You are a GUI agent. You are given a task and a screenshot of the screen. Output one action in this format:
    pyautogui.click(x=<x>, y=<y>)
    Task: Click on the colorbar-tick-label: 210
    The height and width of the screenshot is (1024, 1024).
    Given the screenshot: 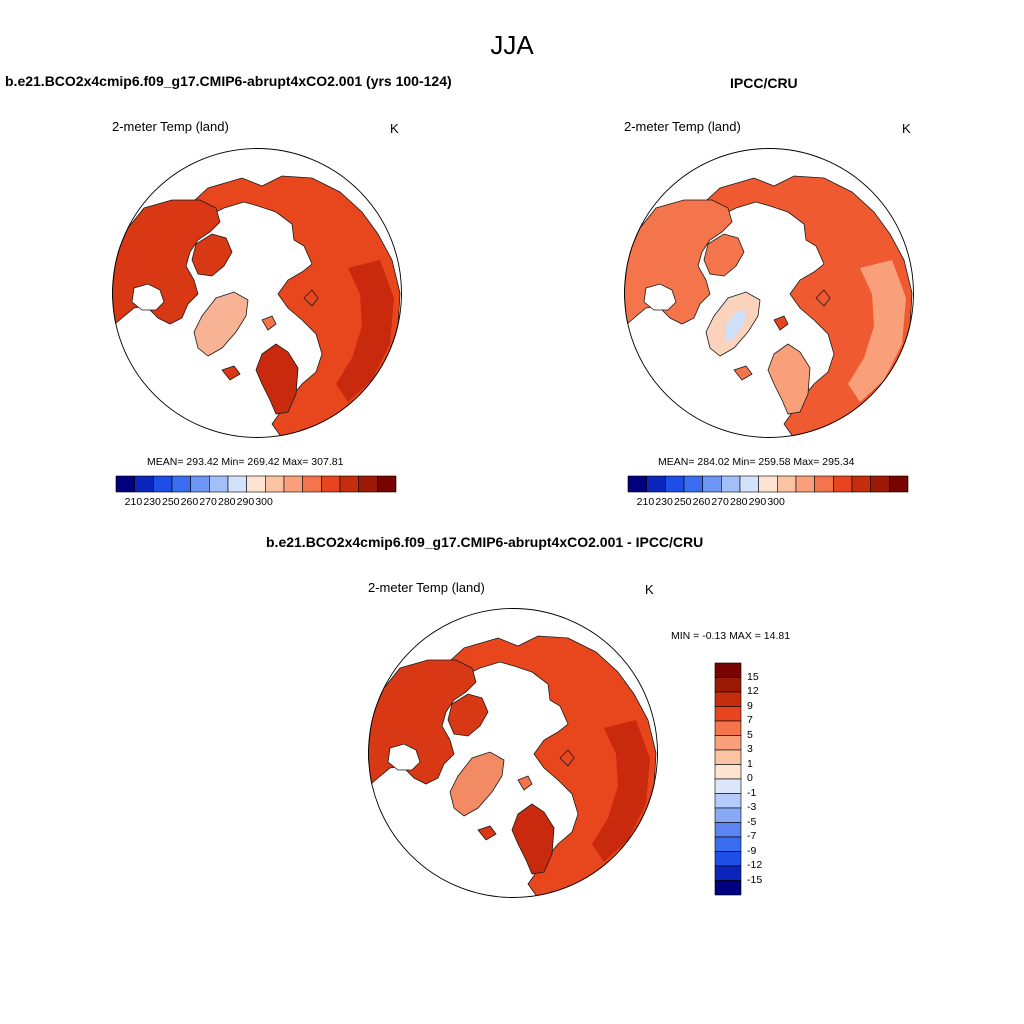 What is the action you would take?
    pyautogui.click(x=133, y=502)
    